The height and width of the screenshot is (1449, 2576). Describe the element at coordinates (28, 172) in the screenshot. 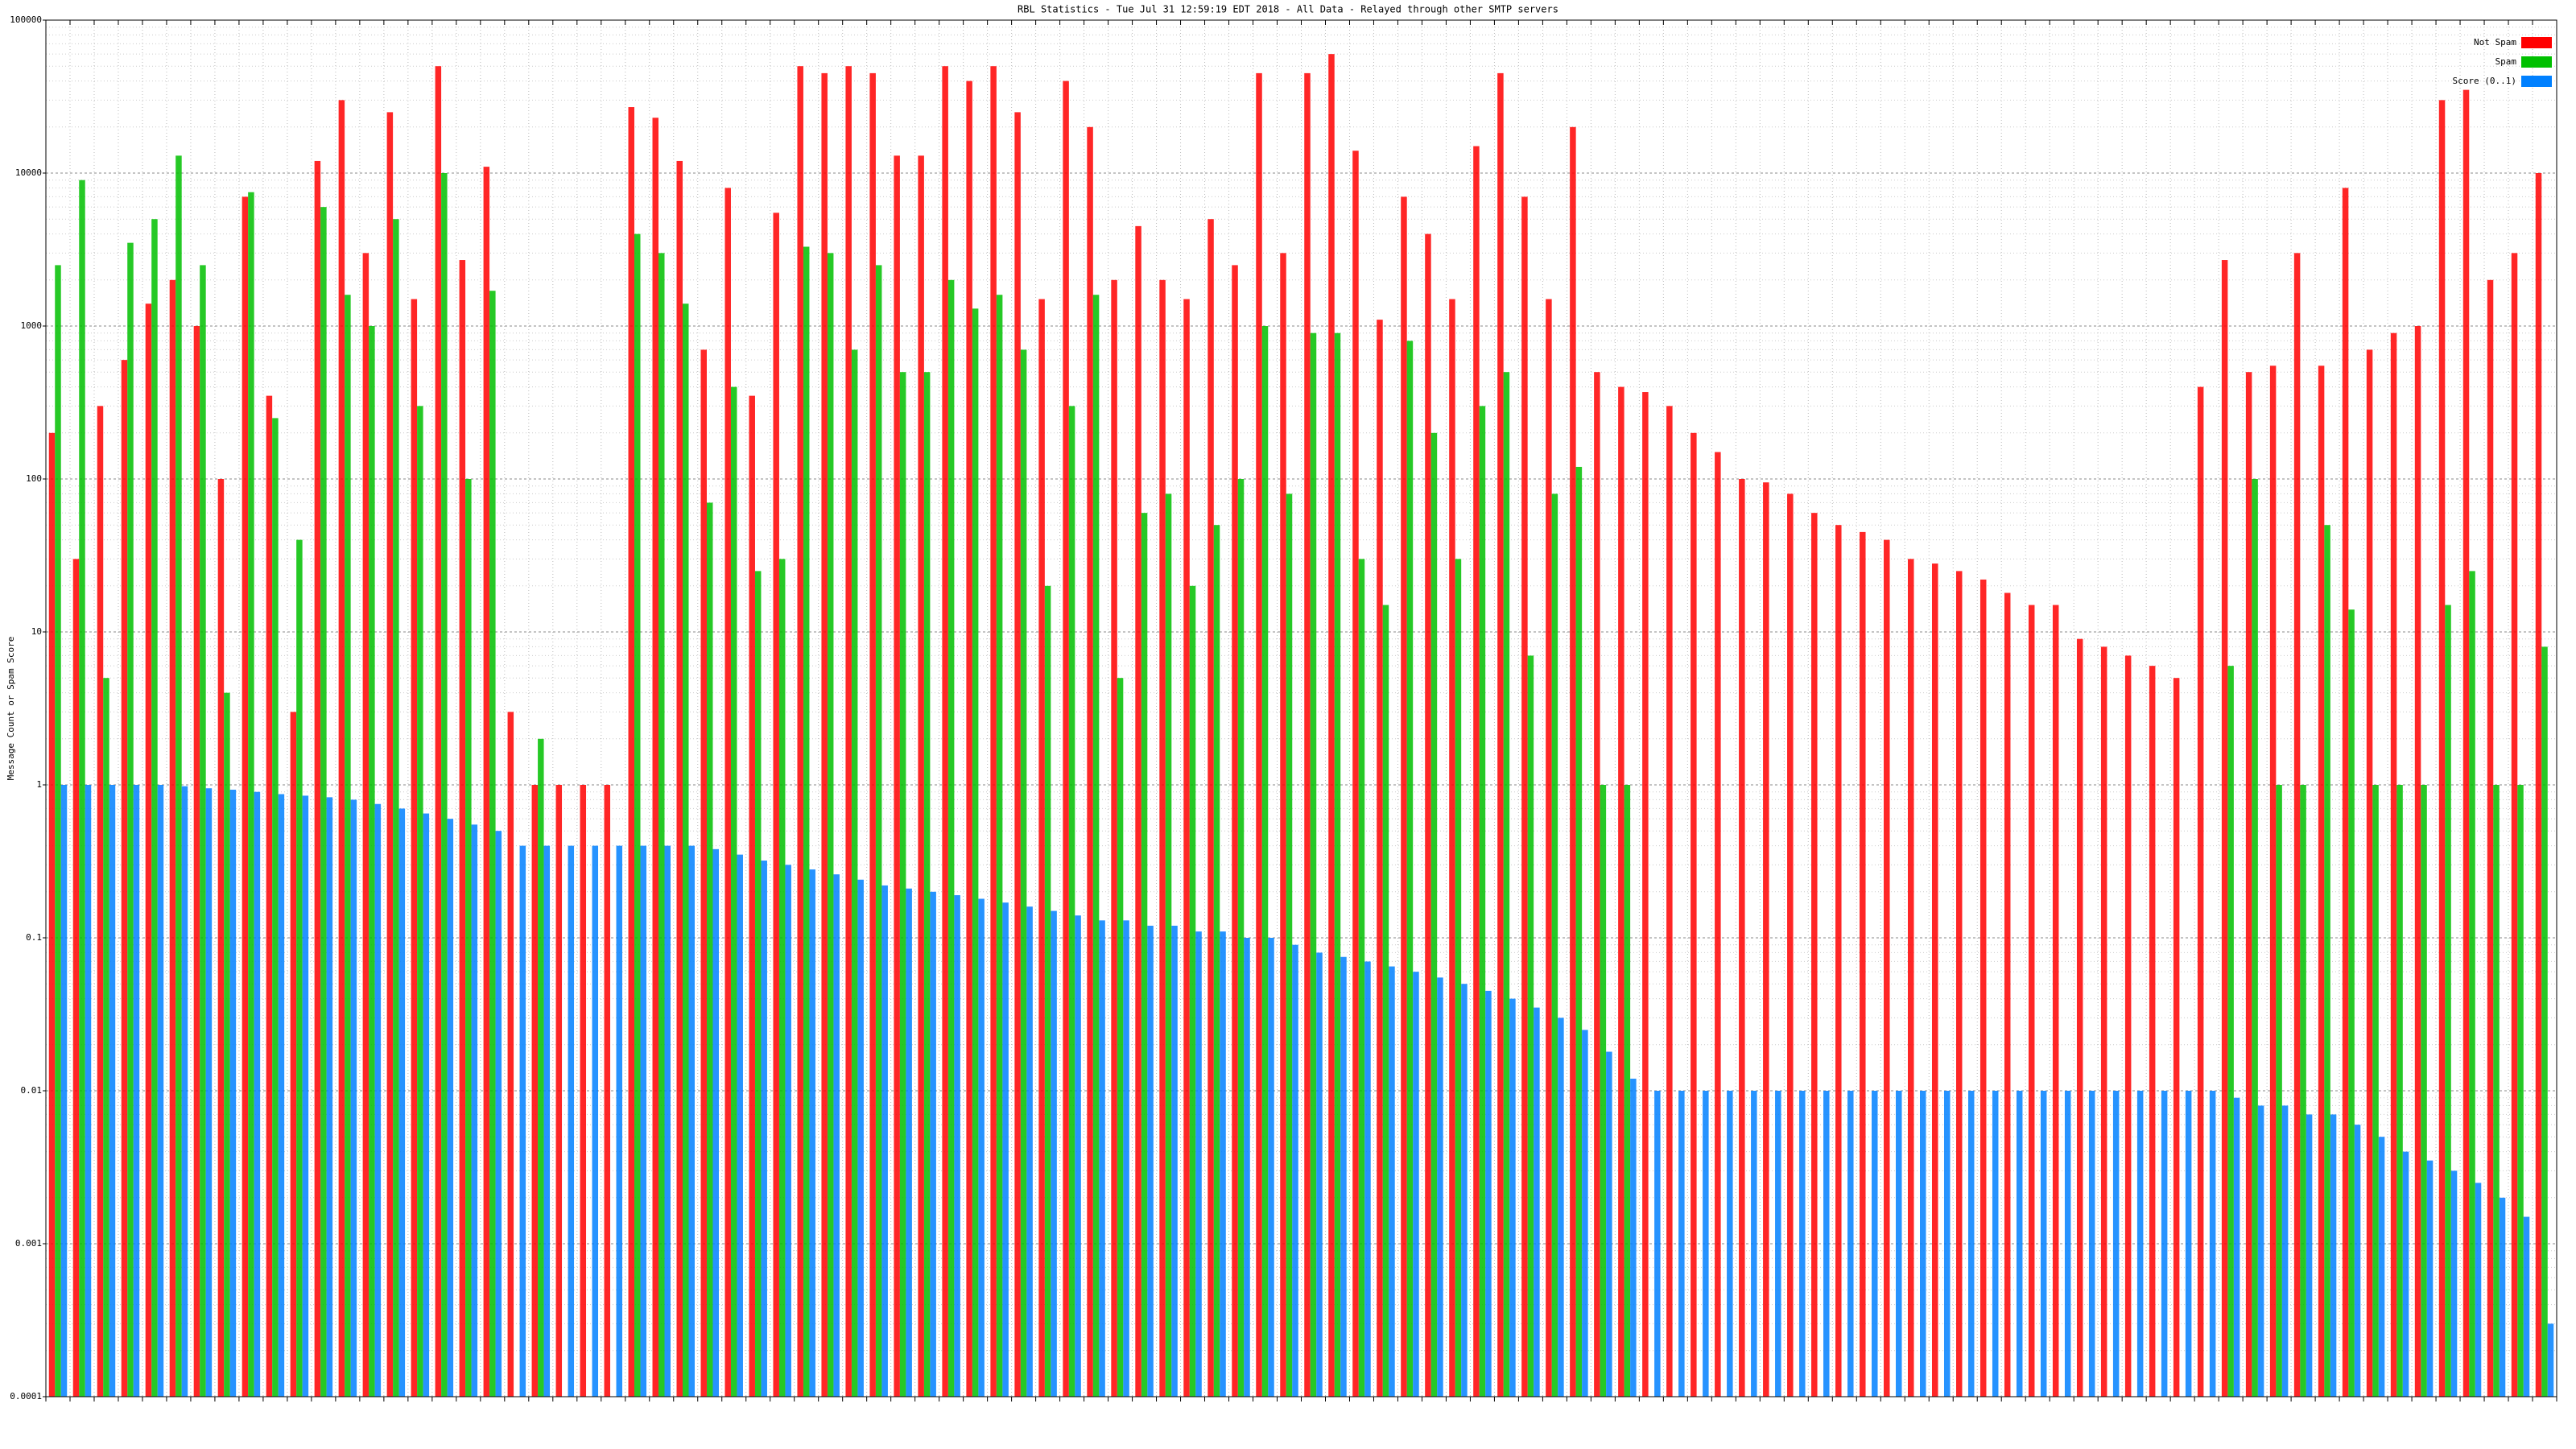

I see `y-tick-label: 10000` at that location.